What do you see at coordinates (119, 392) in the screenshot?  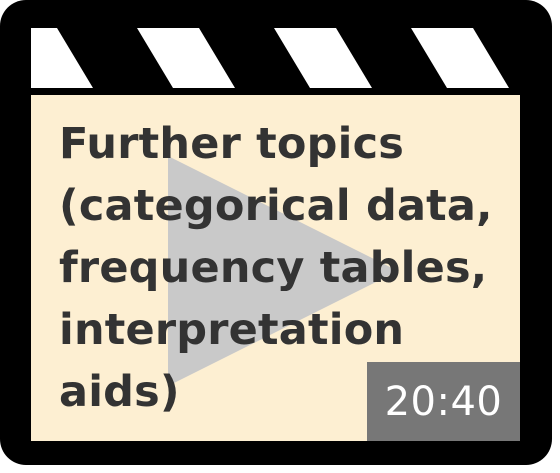 I see `title-line: aids)` at bounding box center [119, 392].